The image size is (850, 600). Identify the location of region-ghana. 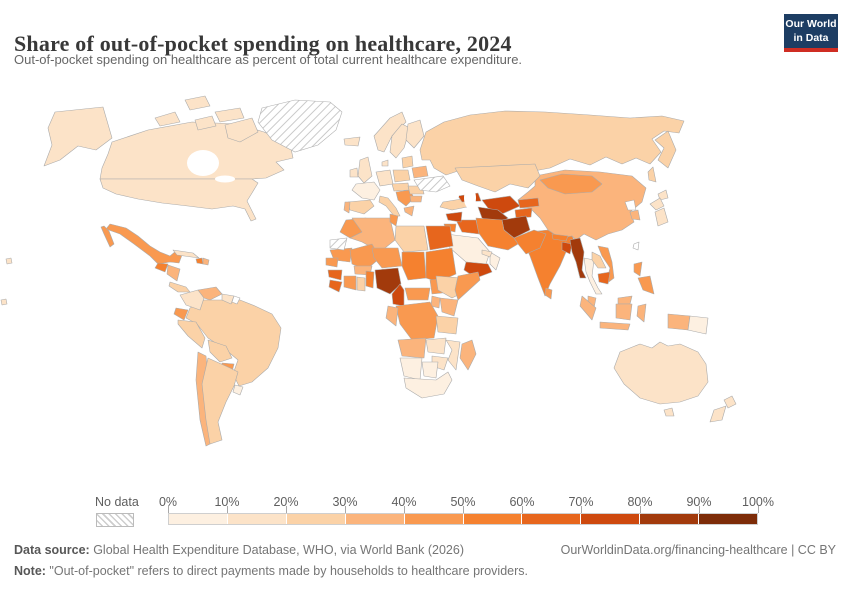
(361, 284).